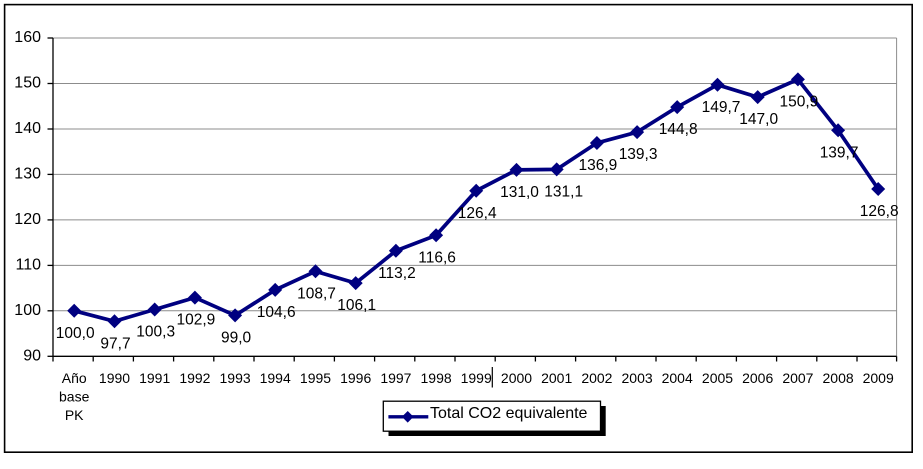 This screenshot has width=923, height=469. What do you see at coordinates (114, 378) in the screenshot?
I see `svg-text: 1990` at bounding box center [114, 378].